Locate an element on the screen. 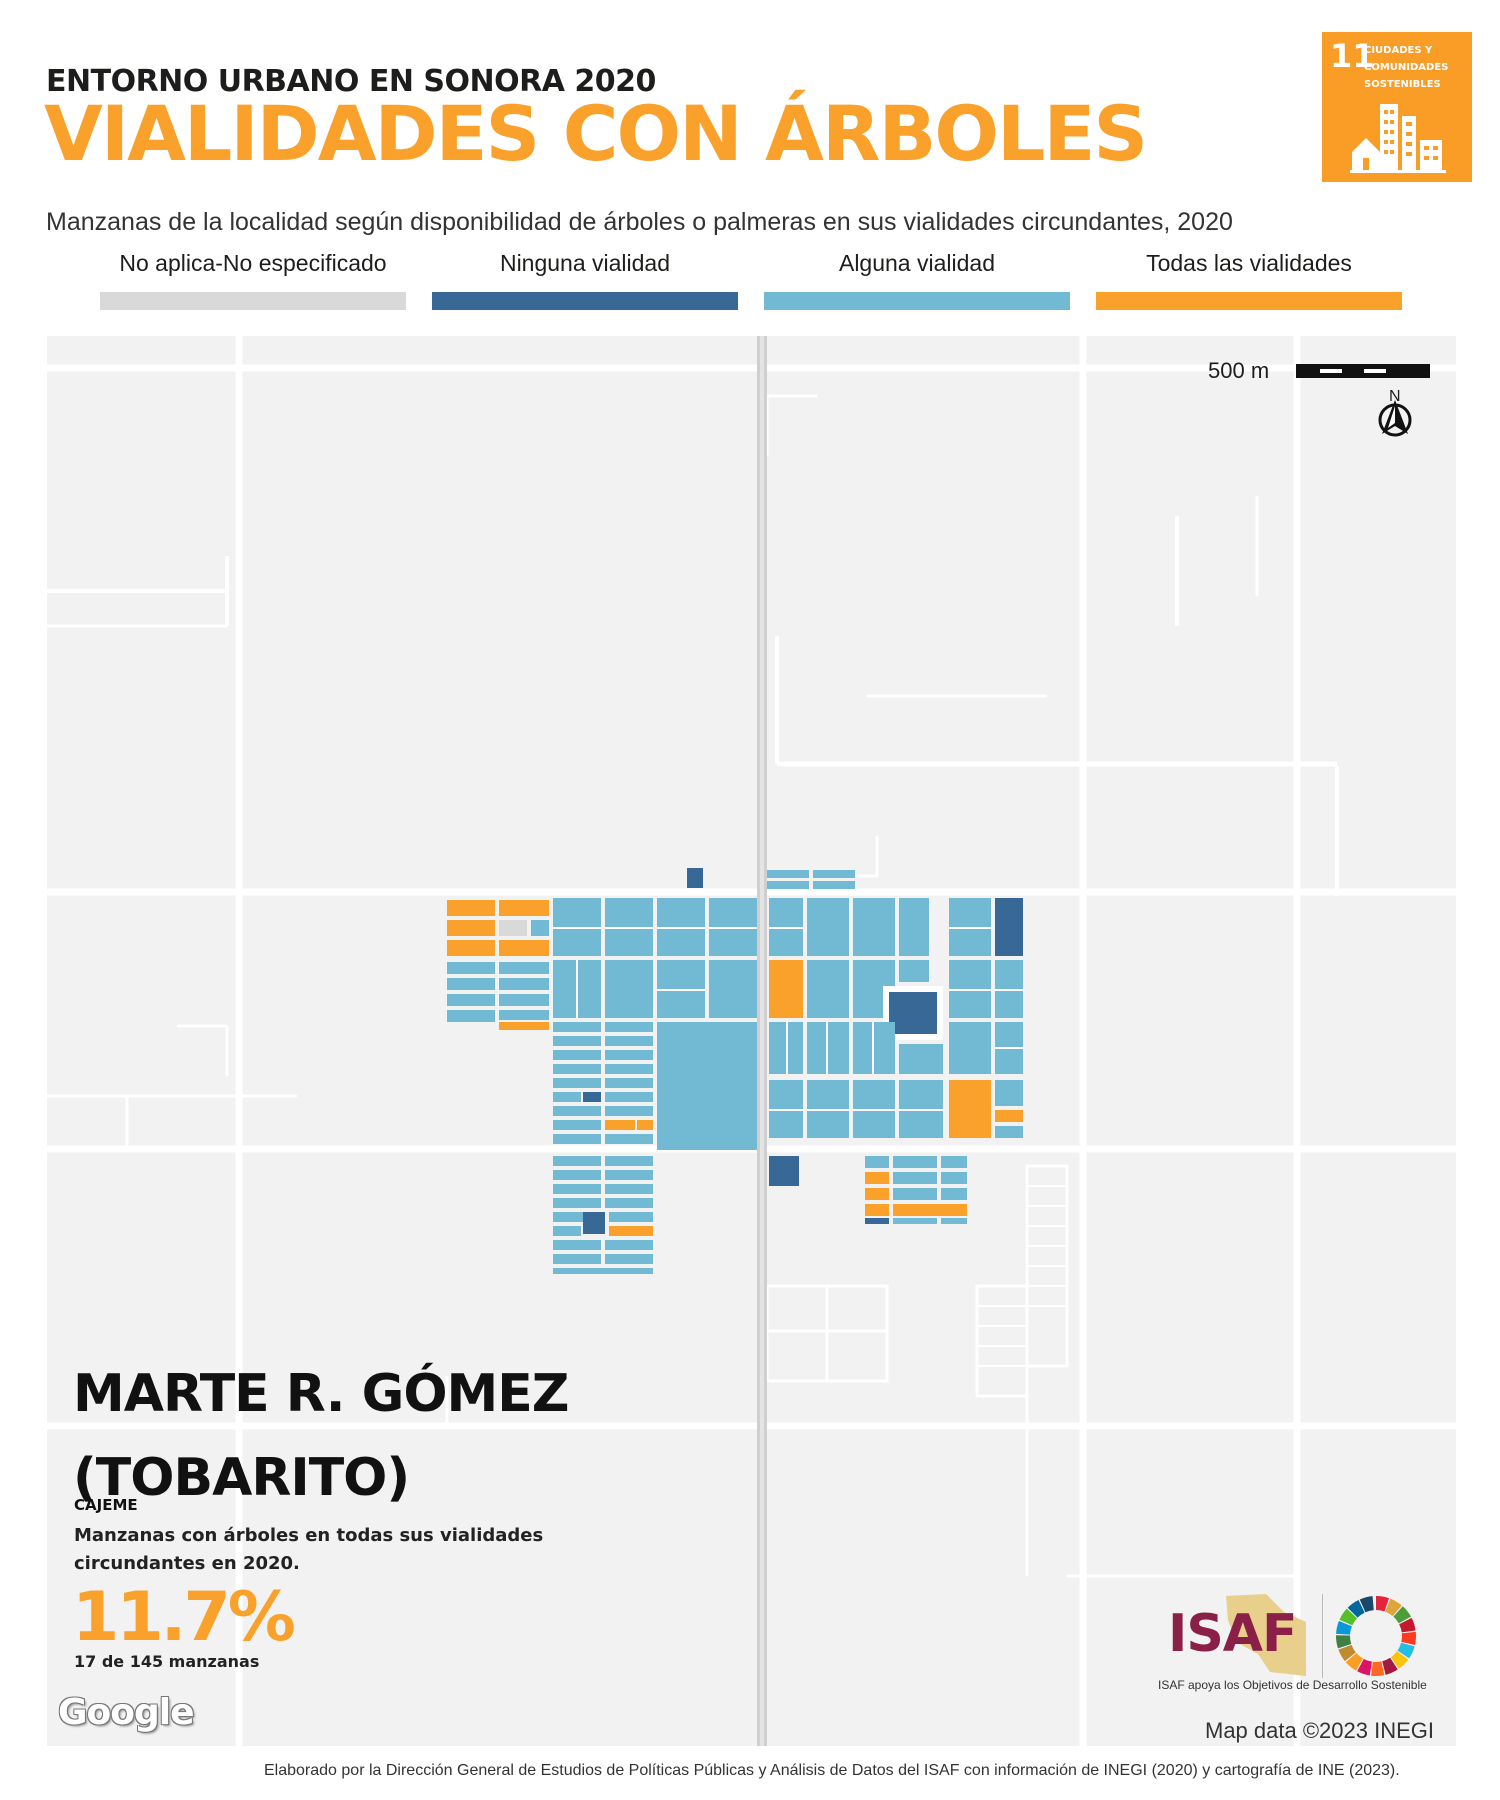 The width and height of the screenshot is (1500, 1800). north-arrow-icon is located at coordinates (1395, 418).